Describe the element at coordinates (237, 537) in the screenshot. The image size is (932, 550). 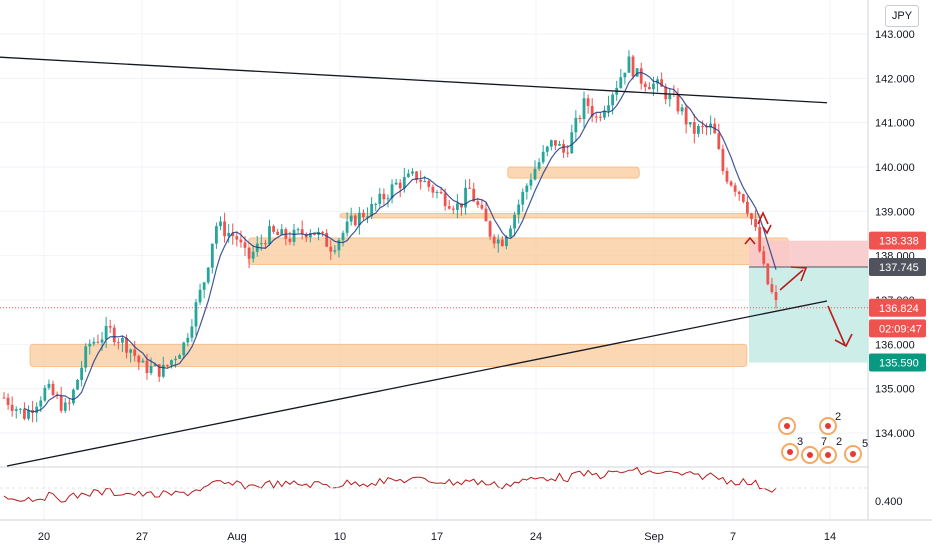
I see `x-tick-label: Aug` at that location.